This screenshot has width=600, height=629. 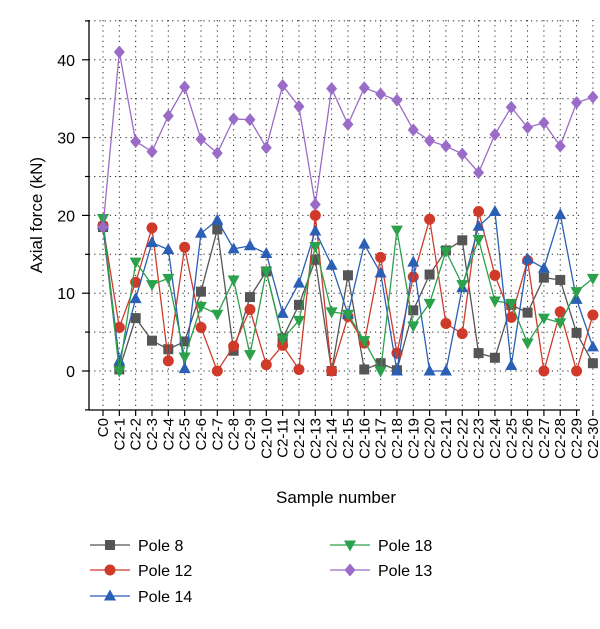 I want to click on x-tick-label: C2-20, so click(x=430, y=438).